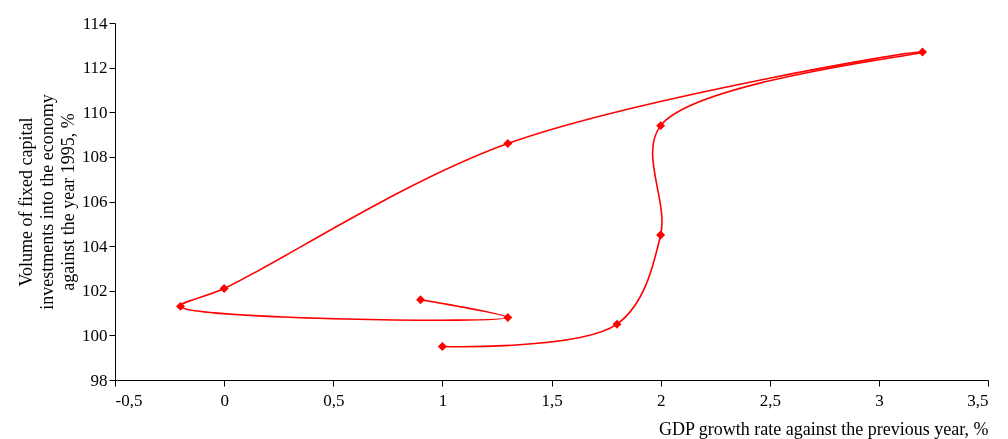 This screenshot has height=439, width=1008. I want to click on x-tick-label: 0, so click(224, 400).